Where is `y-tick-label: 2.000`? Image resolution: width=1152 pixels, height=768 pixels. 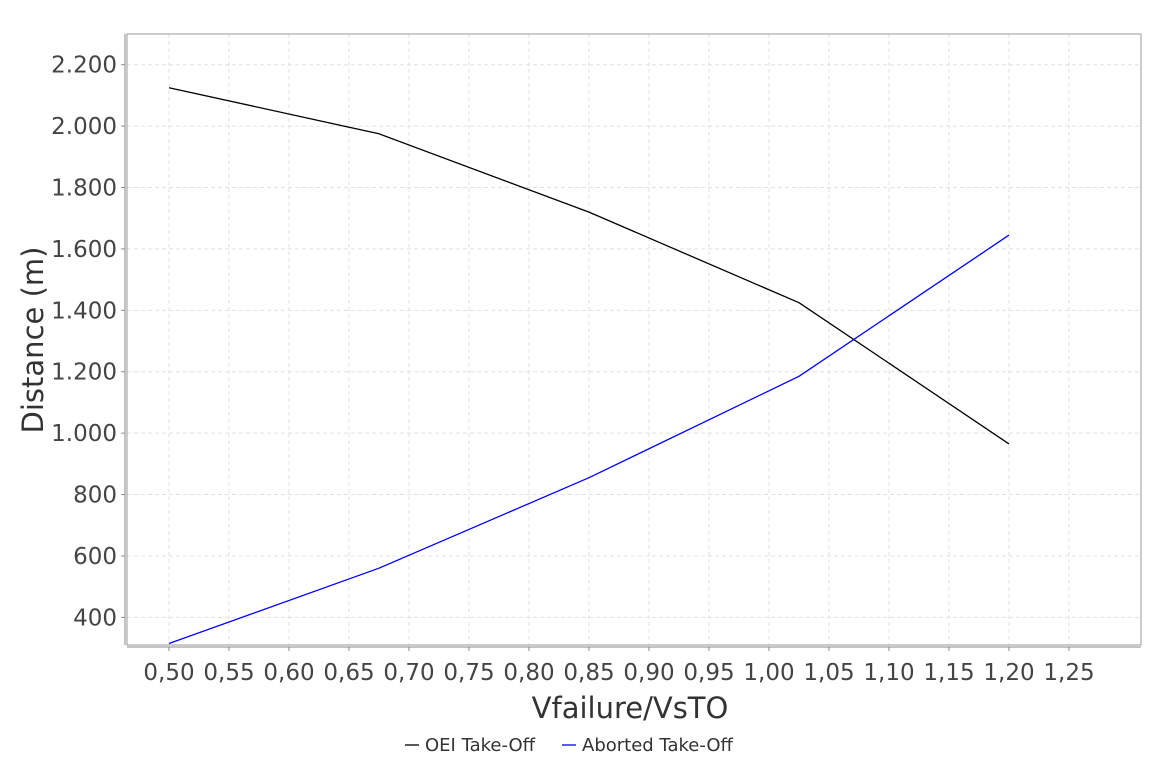 y-tick-label: 2.000 is located at coordinates (84, 127).